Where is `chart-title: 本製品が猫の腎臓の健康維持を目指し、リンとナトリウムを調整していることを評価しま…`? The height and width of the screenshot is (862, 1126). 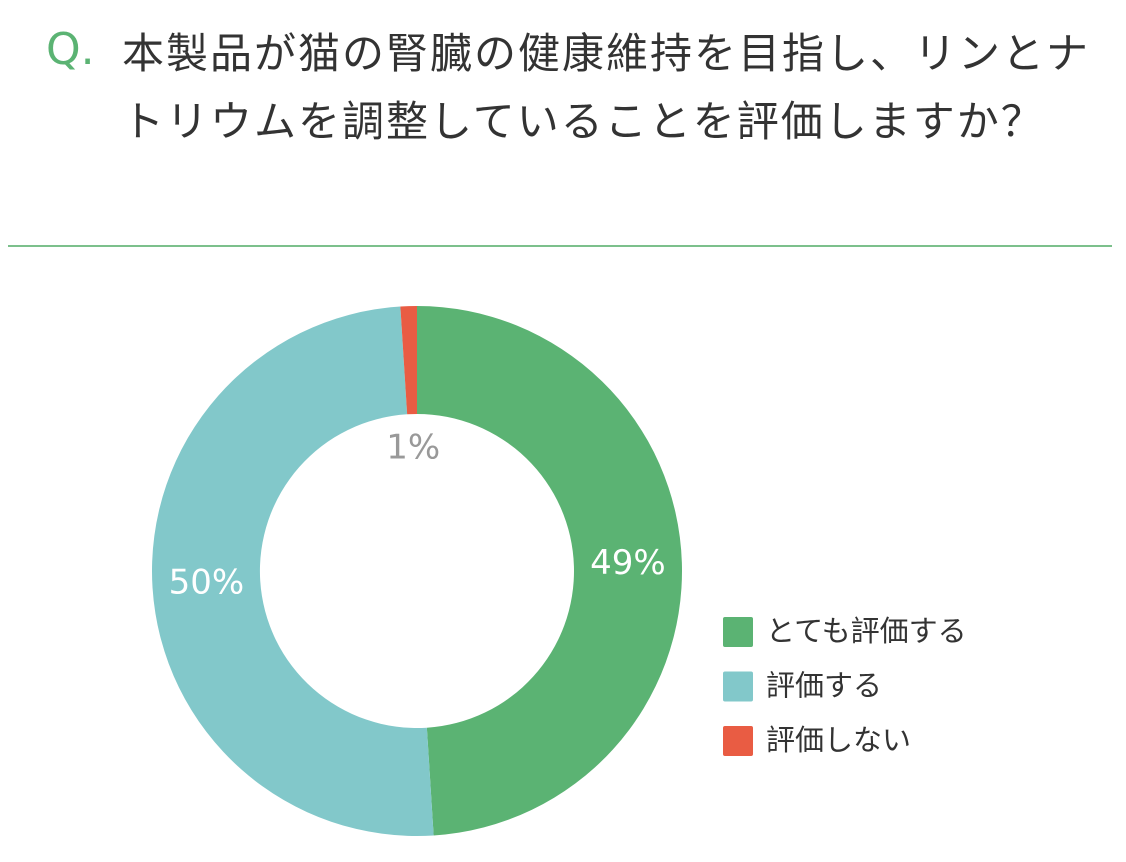 chart-title: 本製品が猫の腎臓の健康維持を目指し、リンとナトリウムを調整していることを評価しま… is located at coordinates (606, 87).